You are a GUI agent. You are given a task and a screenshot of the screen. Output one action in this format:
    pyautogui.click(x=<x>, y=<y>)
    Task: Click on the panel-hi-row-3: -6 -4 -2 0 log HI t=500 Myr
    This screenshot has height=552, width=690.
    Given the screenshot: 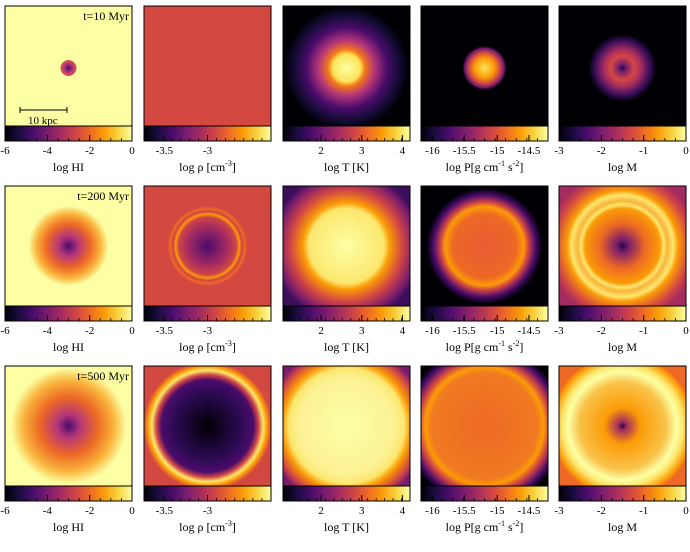 What is the action you would take?
    pyautogui.click(x=67, y=449)
    